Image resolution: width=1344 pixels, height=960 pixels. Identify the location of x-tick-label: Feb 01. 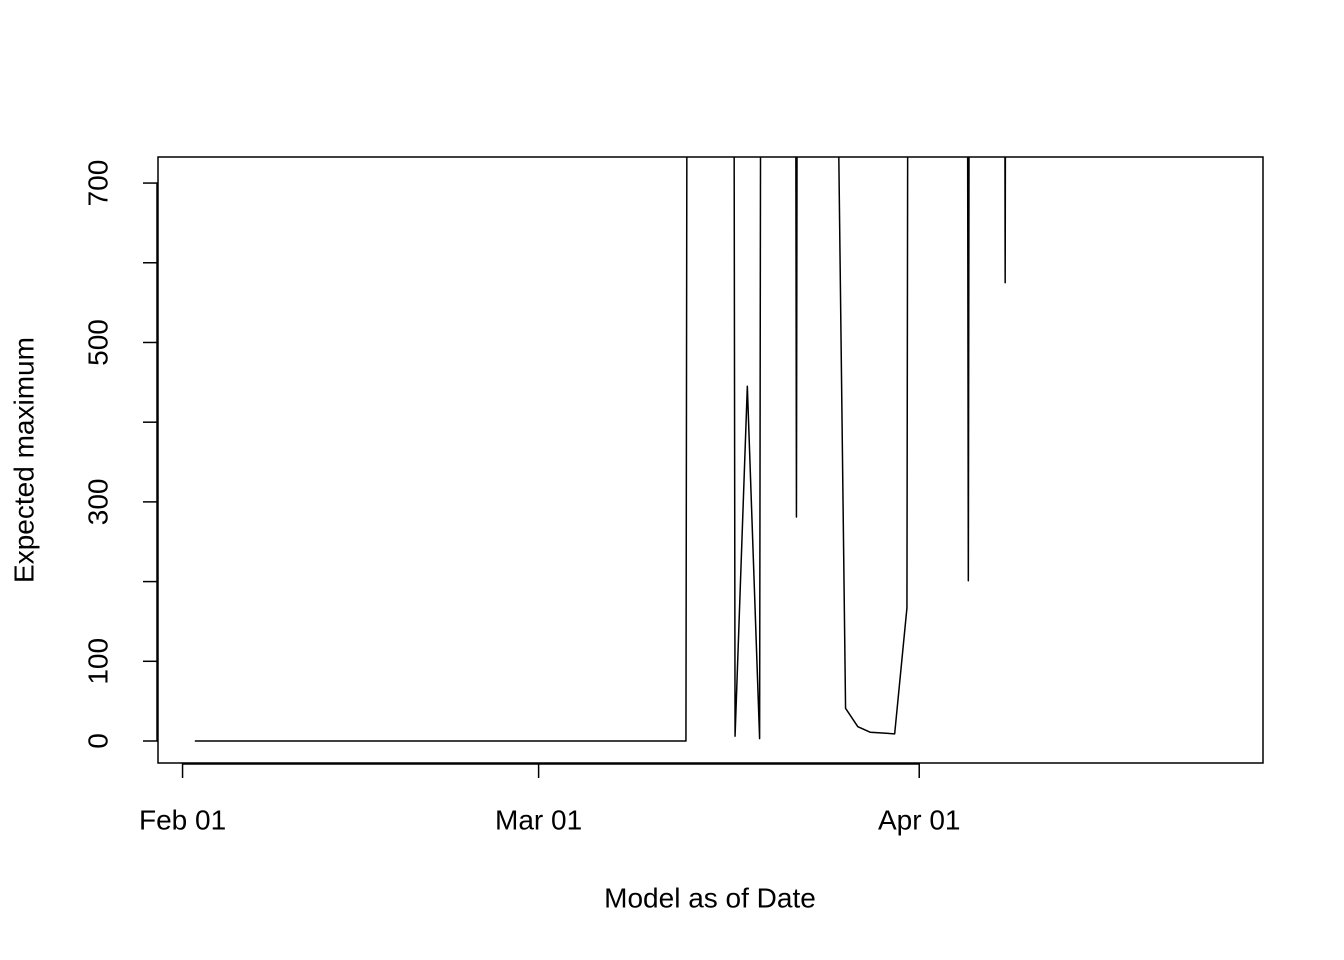
(182, 819).